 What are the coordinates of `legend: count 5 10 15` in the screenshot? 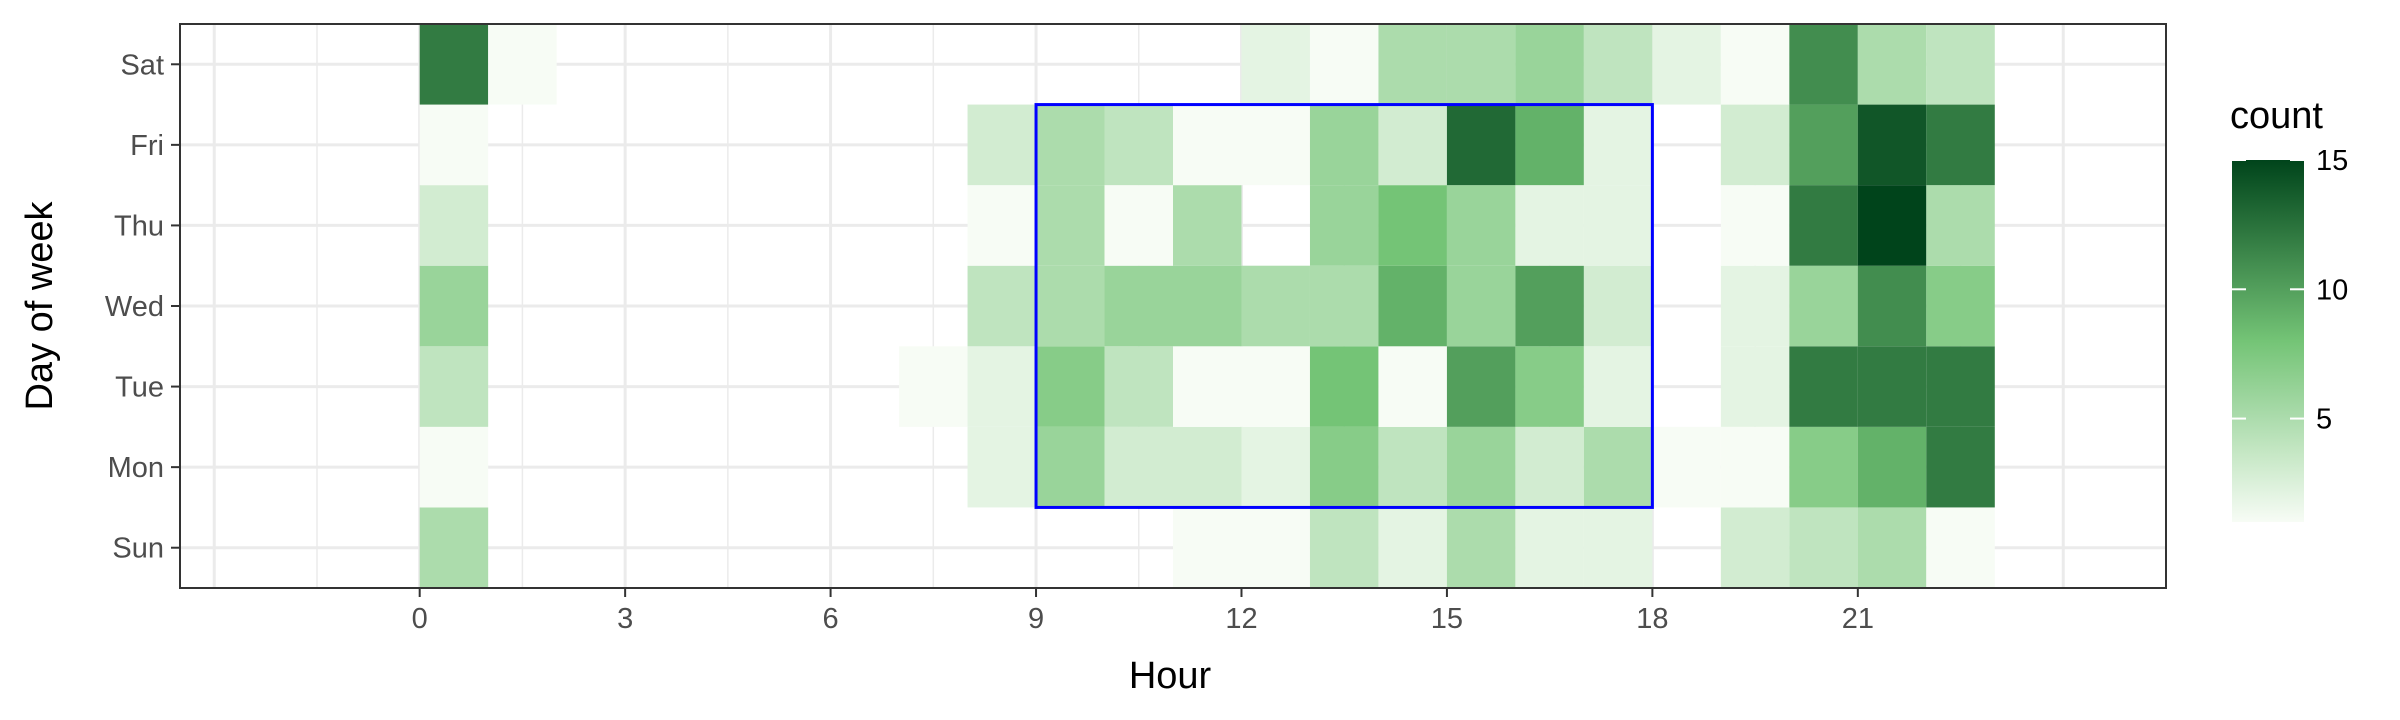 It's located at (2289, 308).